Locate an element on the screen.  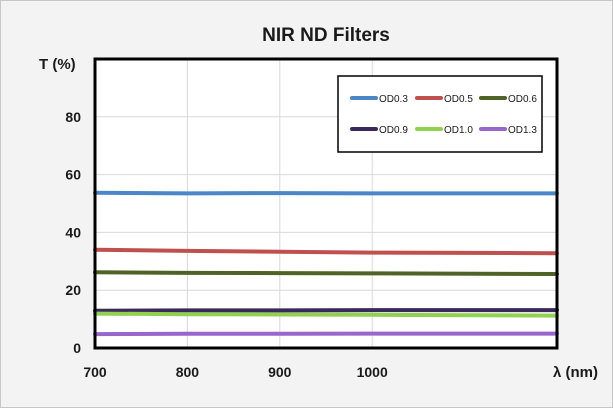
y-axis-label: T (%) is located at coordinates (57, 64).